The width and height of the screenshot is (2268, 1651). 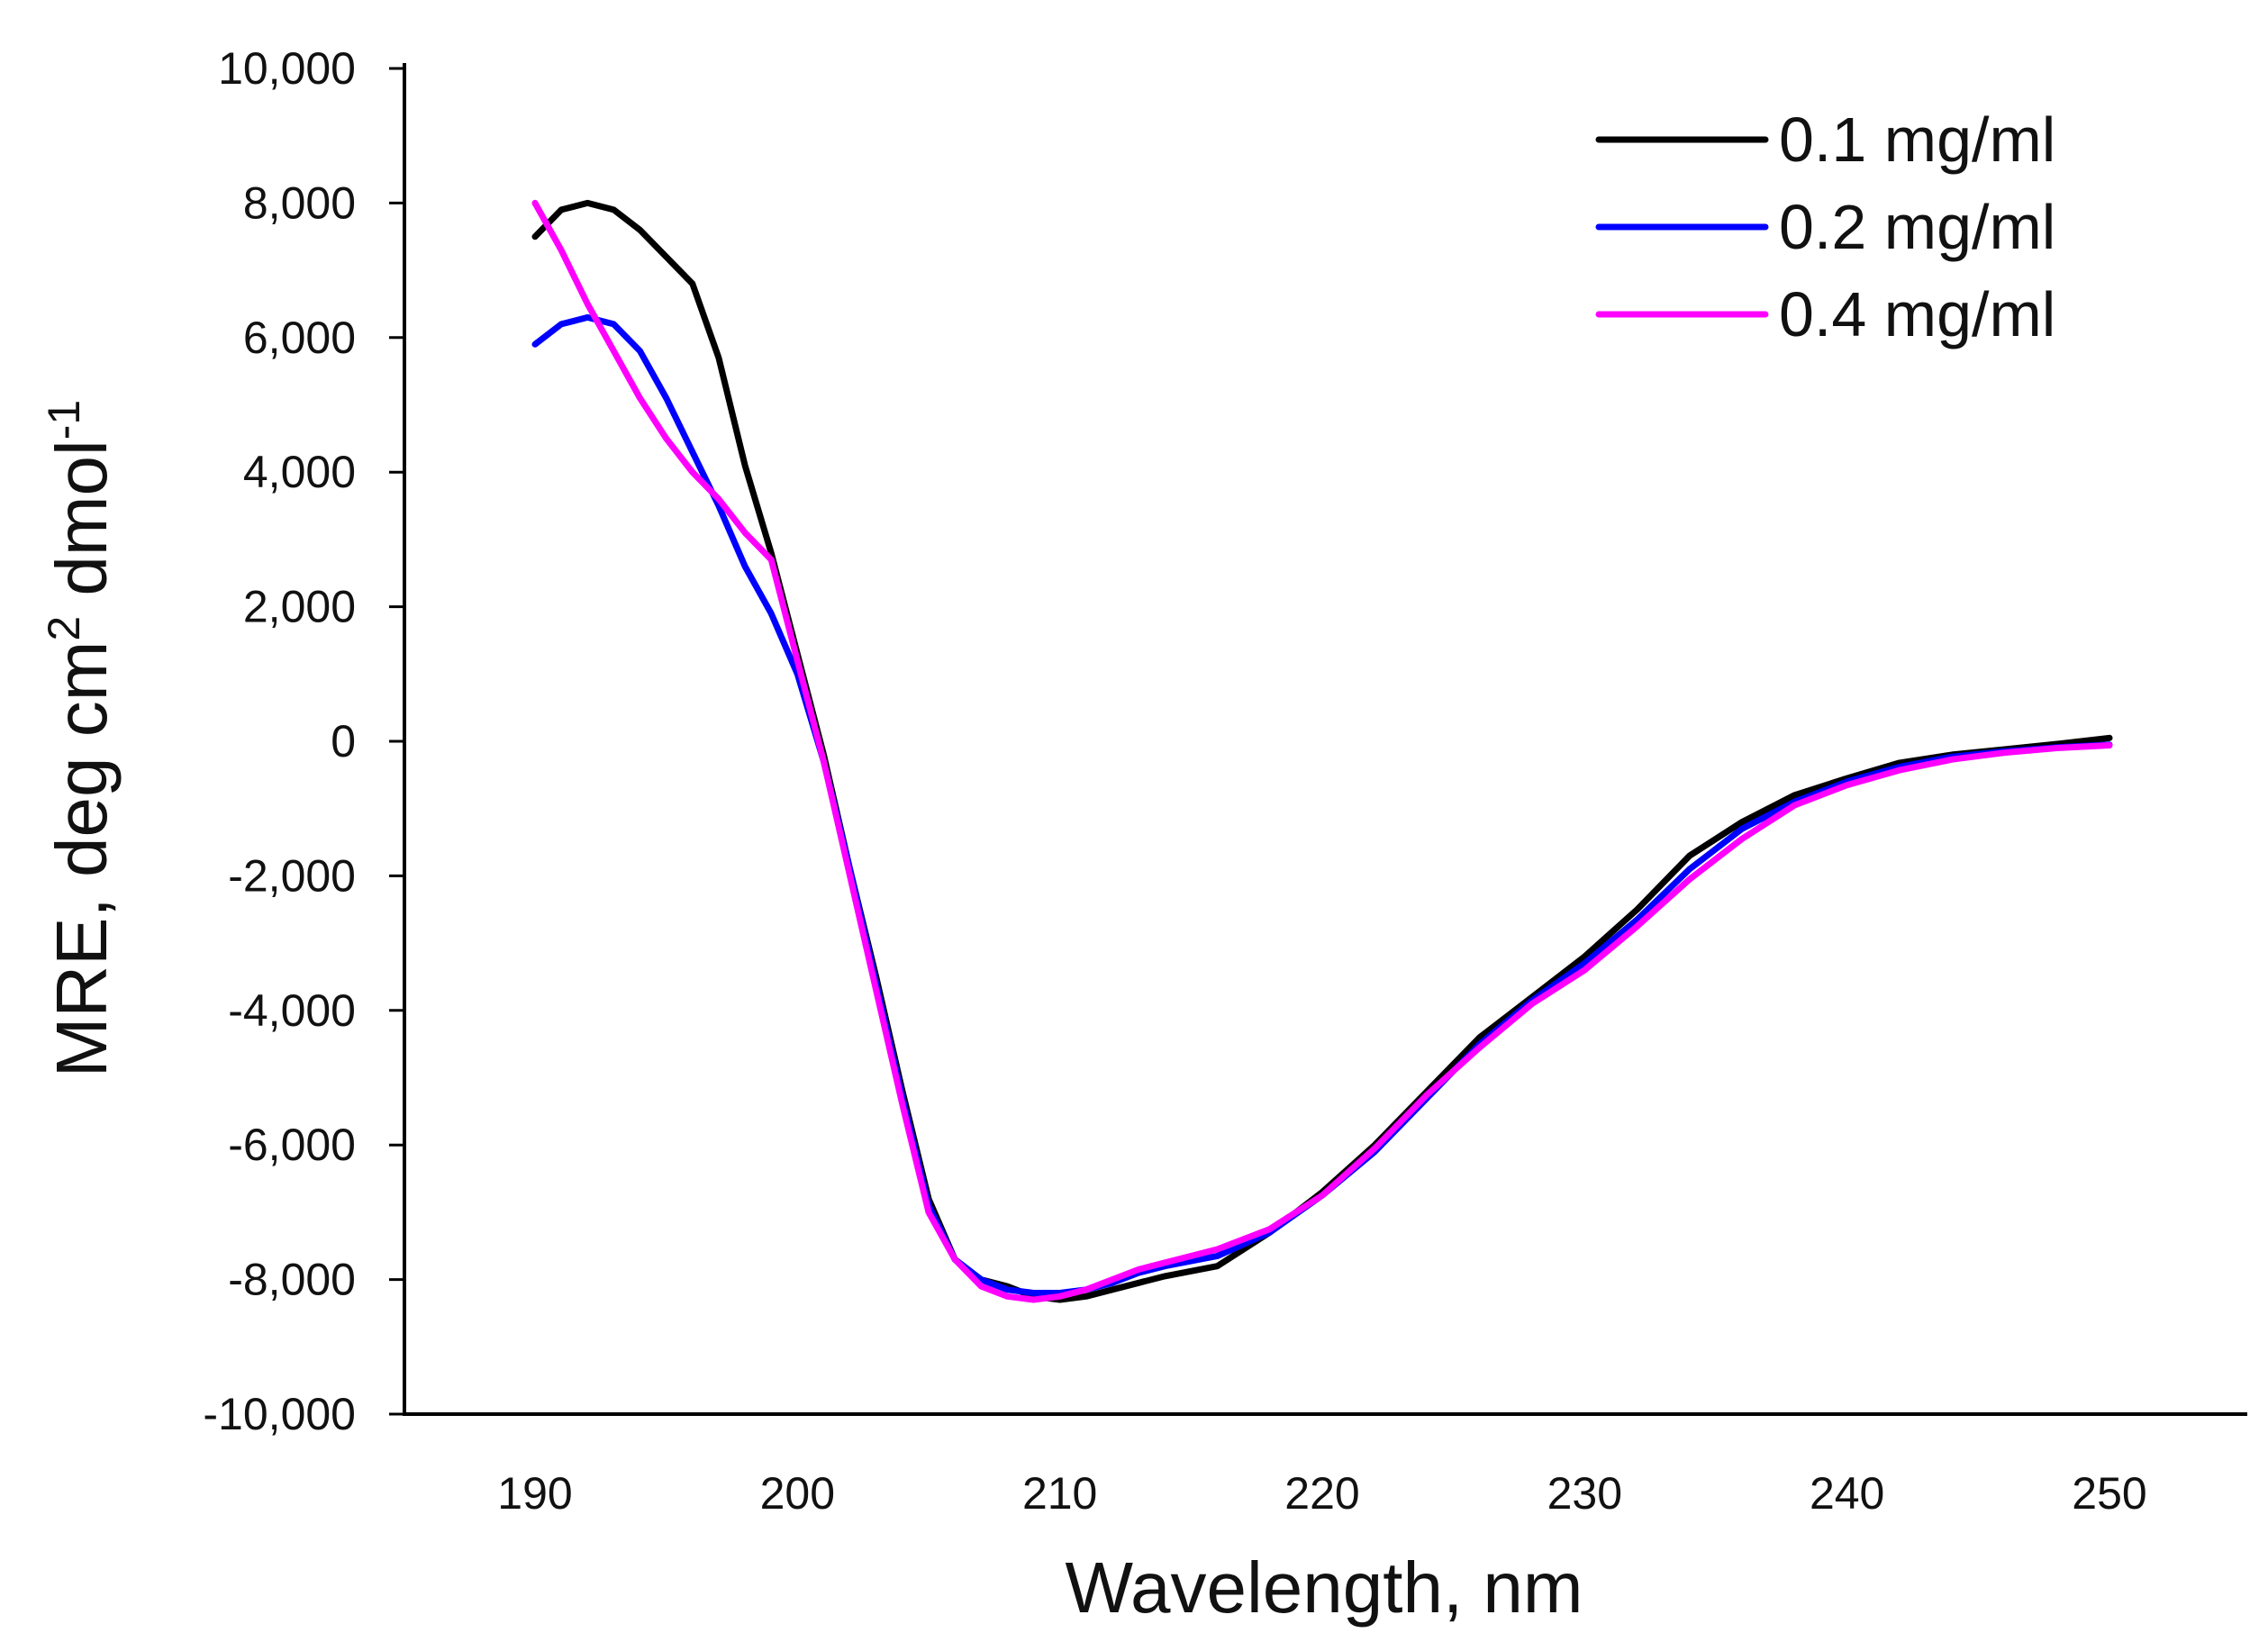 I want to click on y-tick-label: 4,000, so click(x=300, y=472).